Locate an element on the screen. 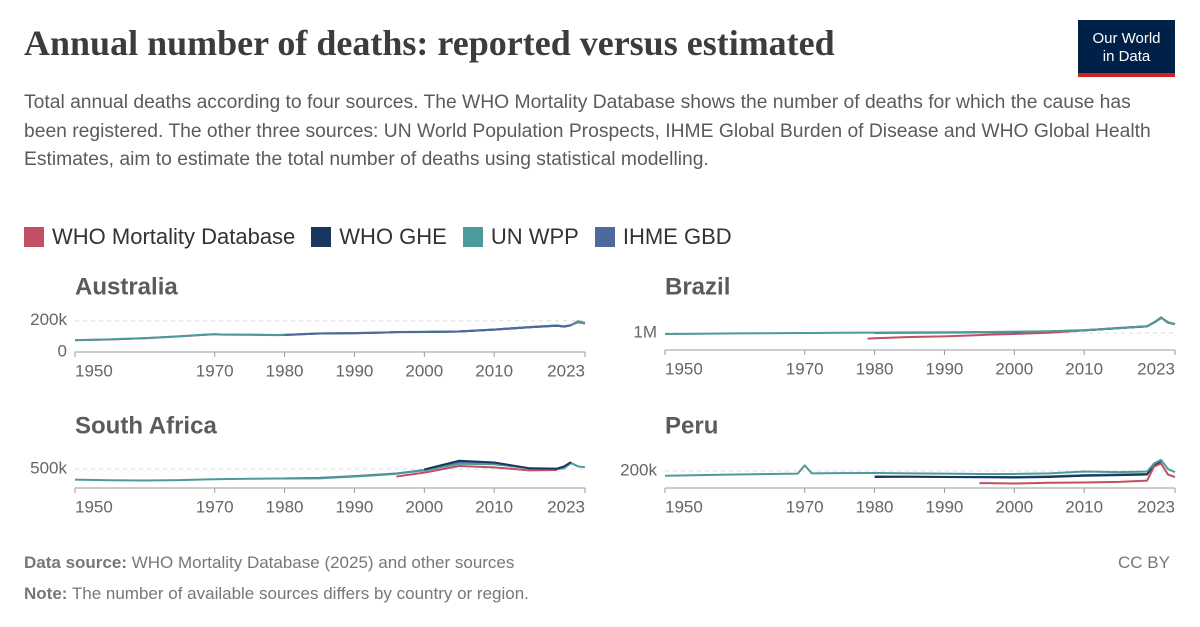 The width and height of the screenshot is (1200, 627). license: CC BY is located at coordinates (1144, 562).